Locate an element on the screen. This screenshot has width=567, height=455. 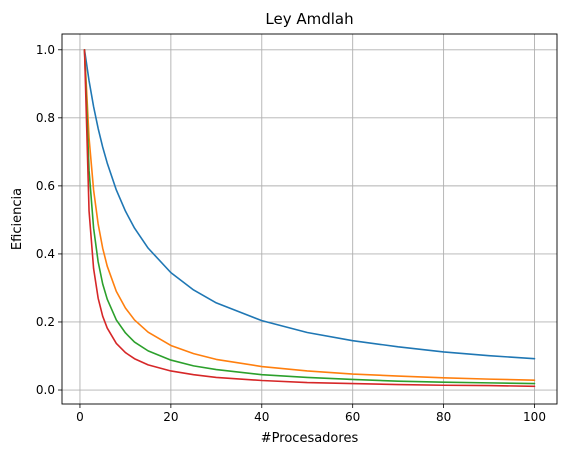
x-tick-label: 40 is located at coordinates (261, 417).